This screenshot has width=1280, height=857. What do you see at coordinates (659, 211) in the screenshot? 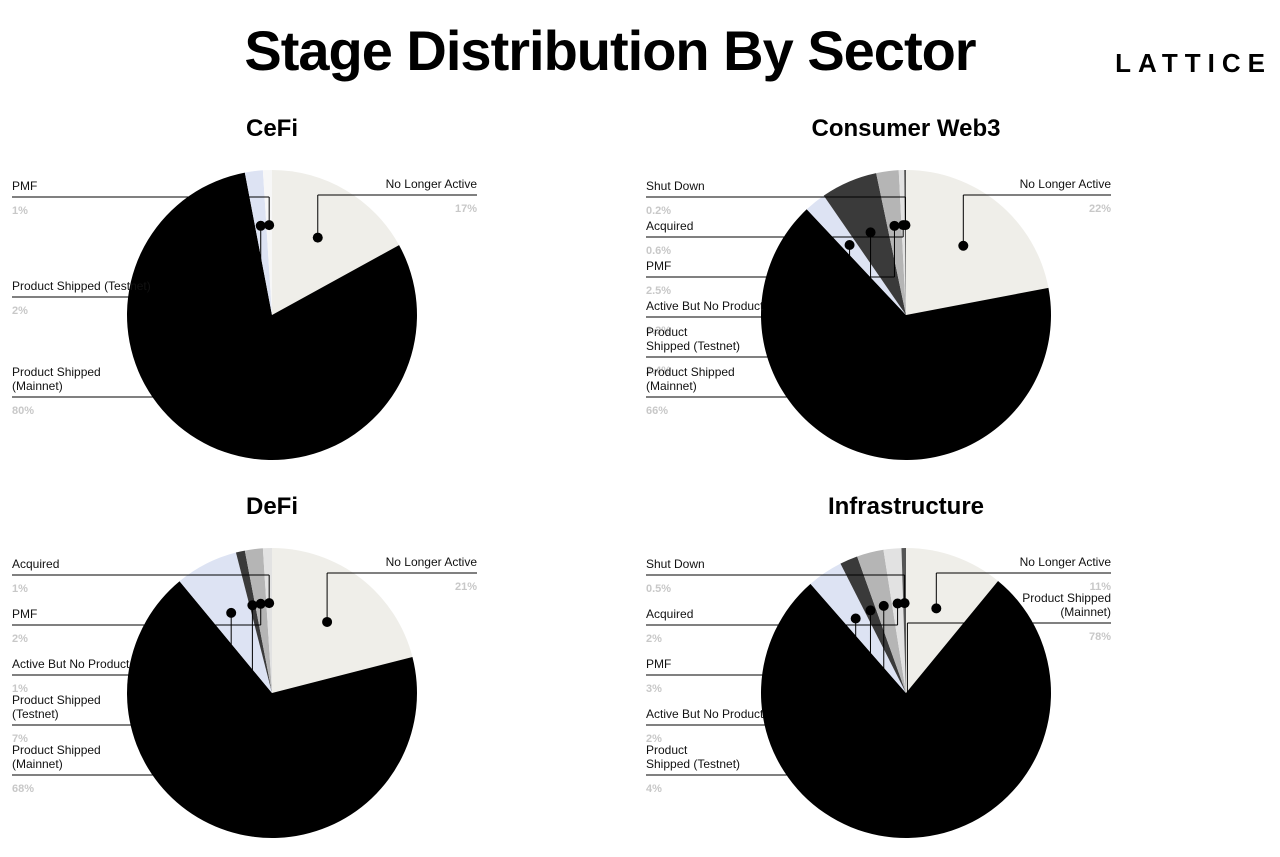
I see `slice-value-label: 0.2%` at bounding box center [659, 211].